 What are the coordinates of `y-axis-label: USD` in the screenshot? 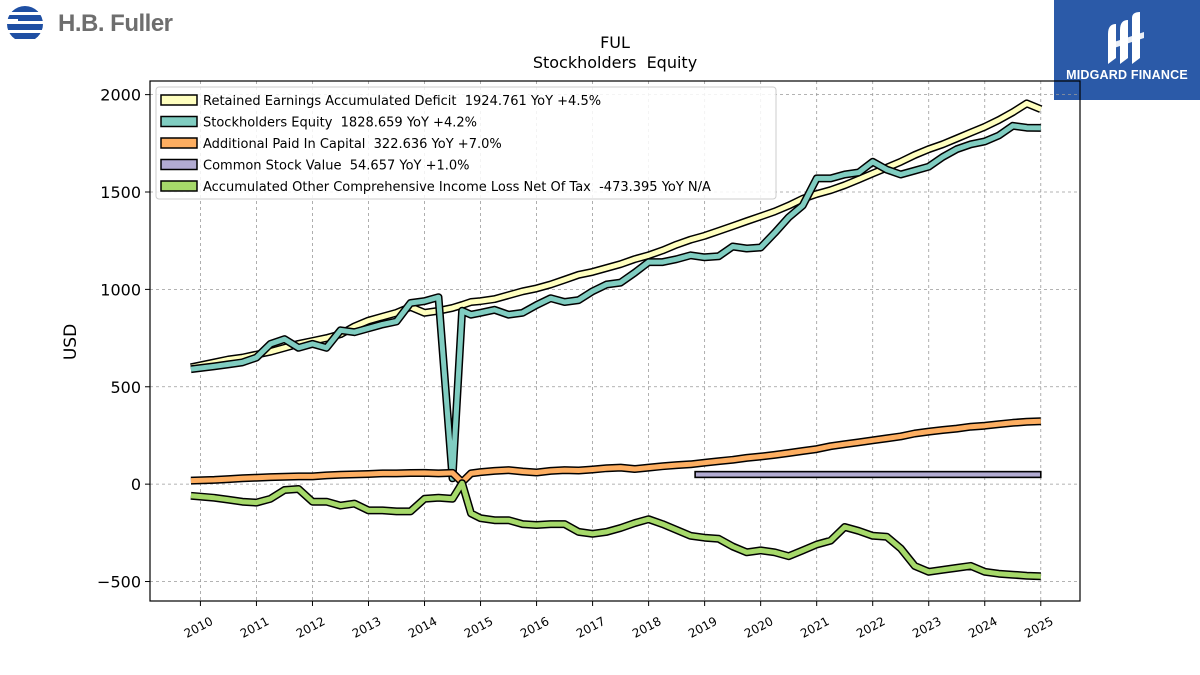 It's located at (71, 342).